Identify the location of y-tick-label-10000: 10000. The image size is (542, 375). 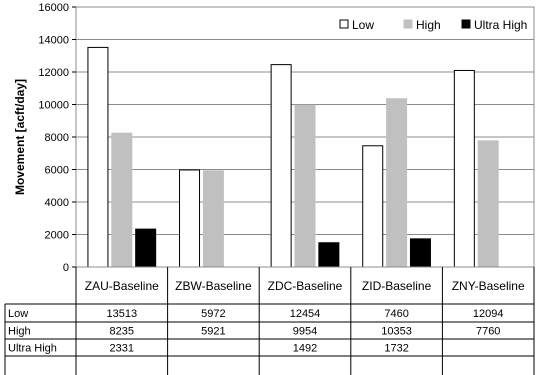
(53, 106).